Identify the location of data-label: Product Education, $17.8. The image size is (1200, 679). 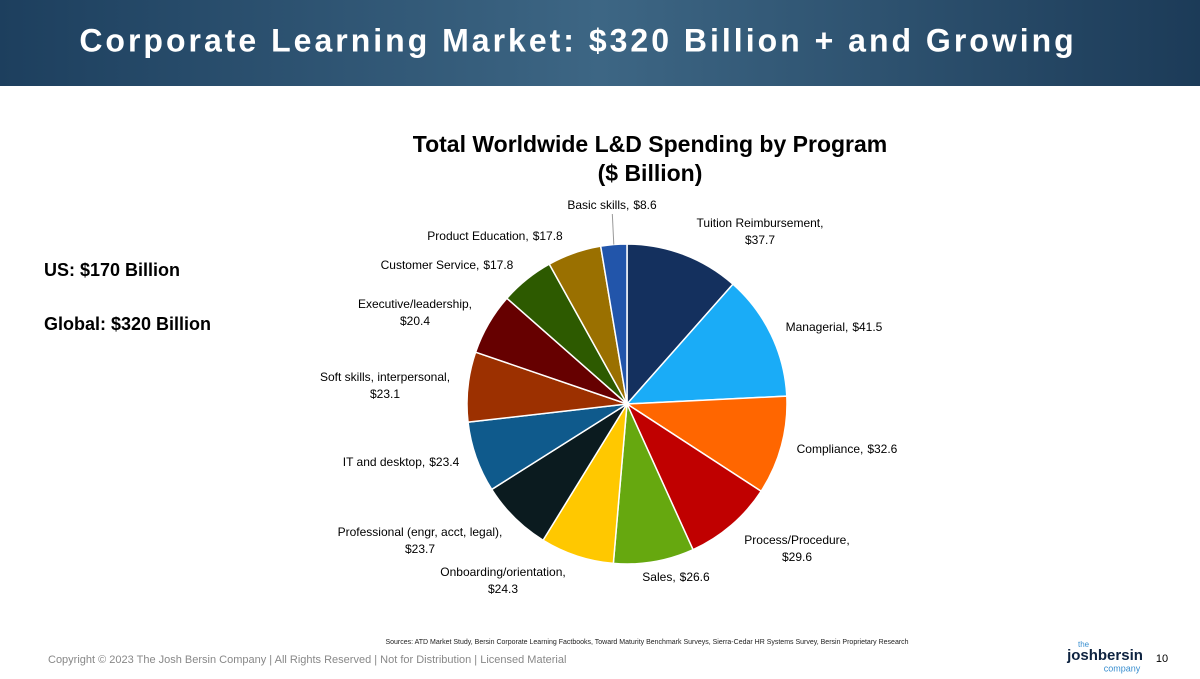
(495, 236).